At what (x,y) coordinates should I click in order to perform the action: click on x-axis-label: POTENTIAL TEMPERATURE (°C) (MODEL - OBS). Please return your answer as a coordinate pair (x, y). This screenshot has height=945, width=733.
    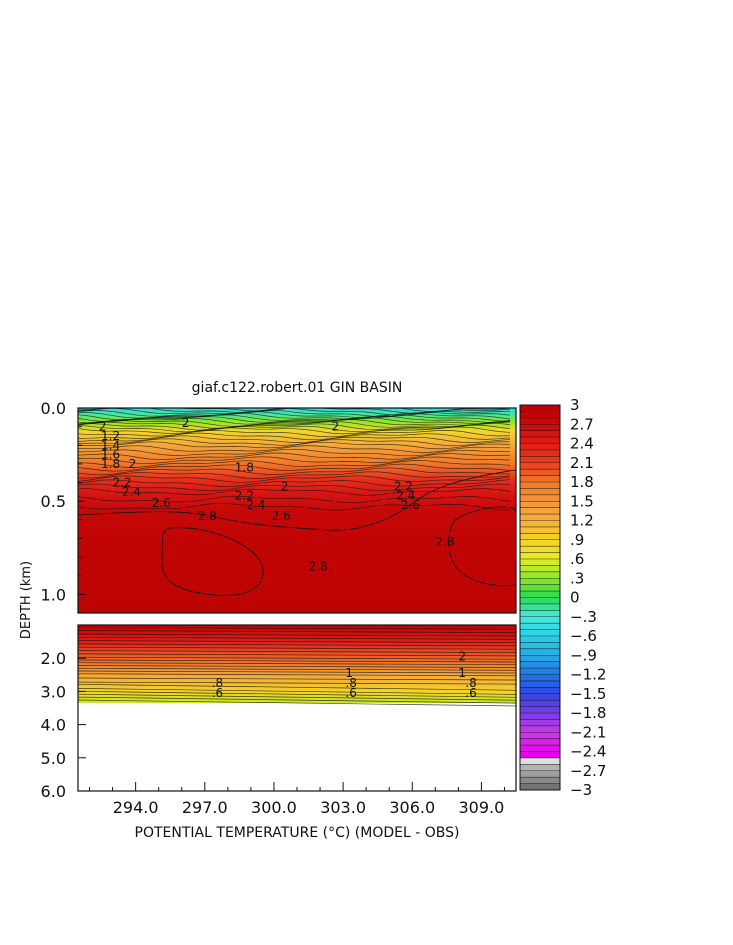
    Looking at the image, I should click on (297, 833).